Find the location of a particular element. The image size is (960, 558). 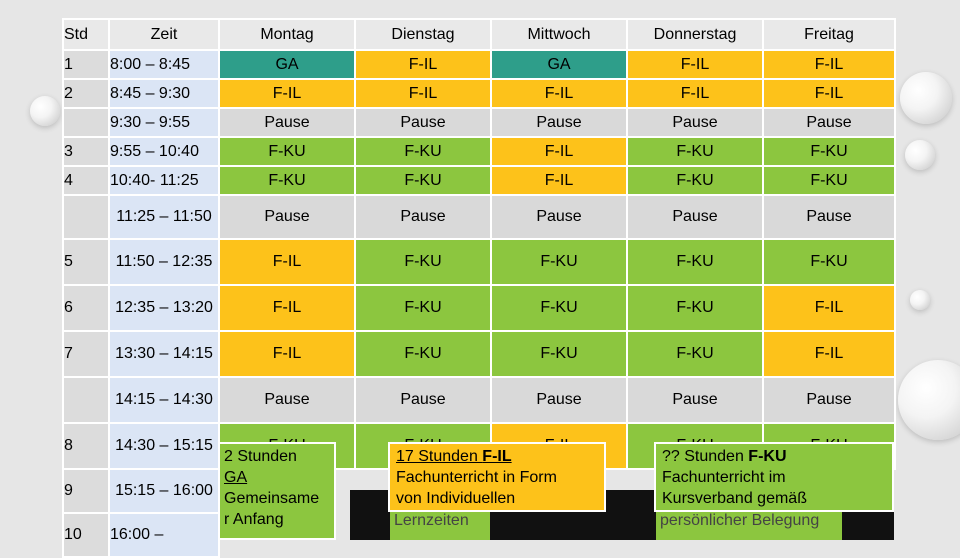

table-row: 5 11:50 – 12:35 F-IL F-KU F-KU F-KU F-KU is located at coordinates (479, 262).